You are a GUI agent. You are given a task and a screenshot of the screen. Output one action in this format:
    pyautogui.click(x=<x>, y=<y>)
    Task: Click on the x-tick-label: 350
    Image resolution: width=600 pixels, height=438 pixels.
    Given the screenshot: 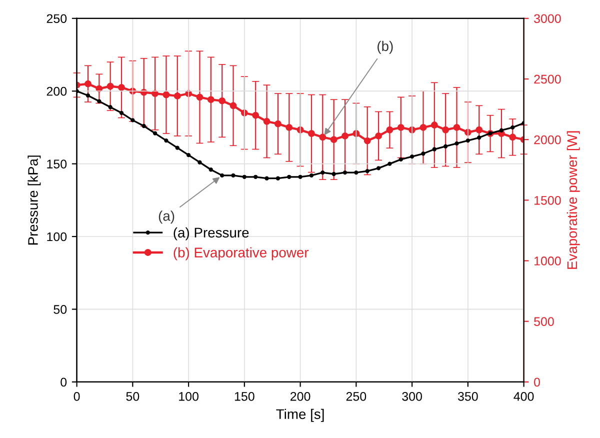 What is the action you would take?
    pyautogui.click(x=468, y=396)
    